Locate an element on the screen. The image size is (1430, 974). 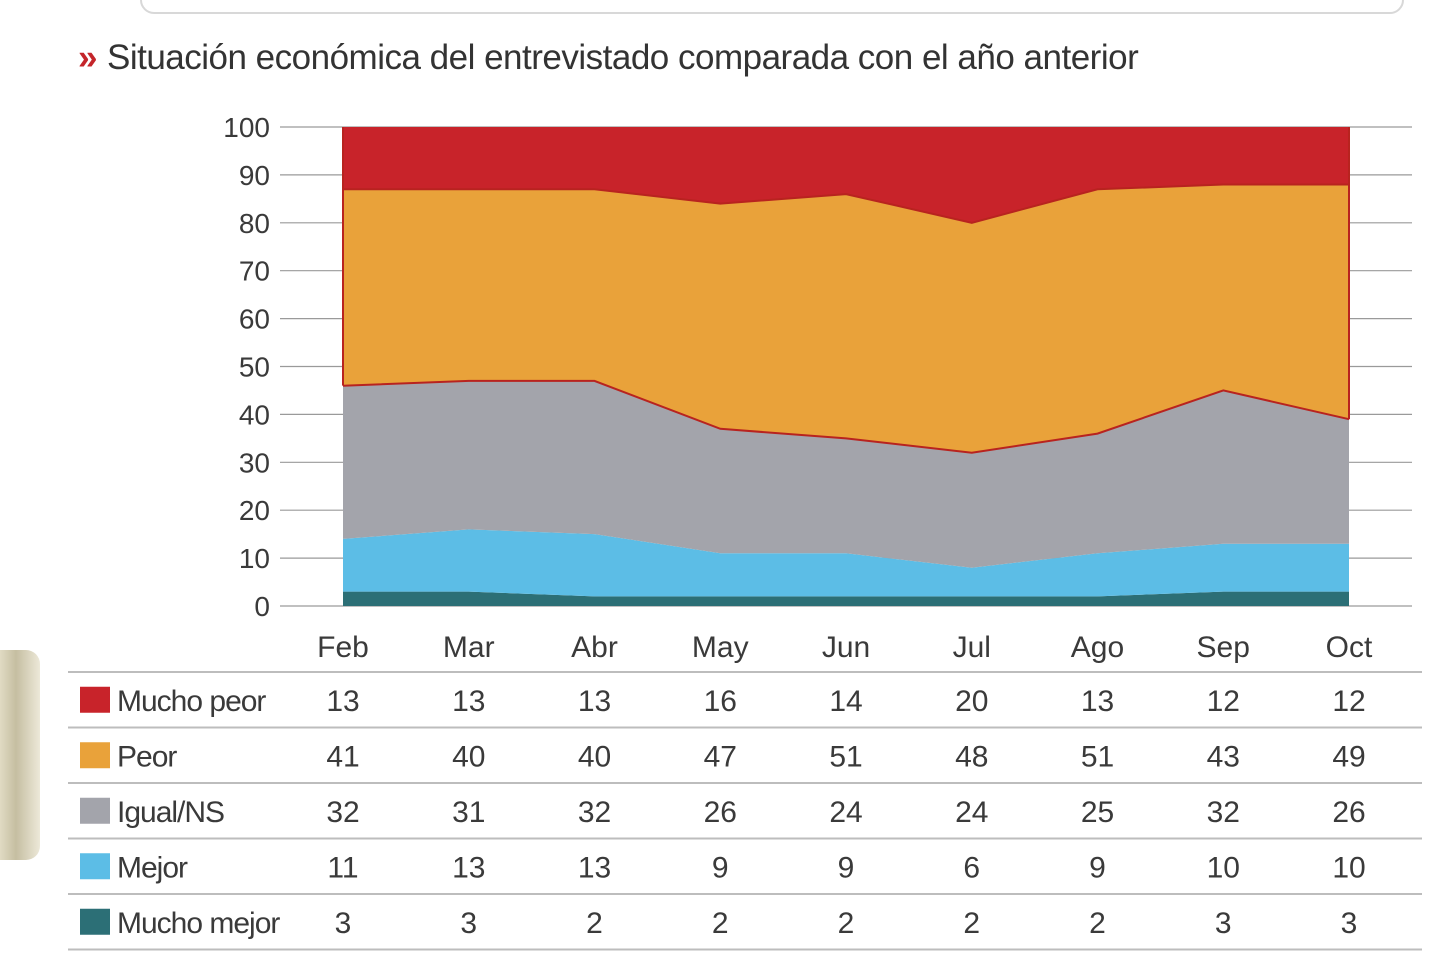
y-tick-label: 30 is located at coordinates (254, 462).